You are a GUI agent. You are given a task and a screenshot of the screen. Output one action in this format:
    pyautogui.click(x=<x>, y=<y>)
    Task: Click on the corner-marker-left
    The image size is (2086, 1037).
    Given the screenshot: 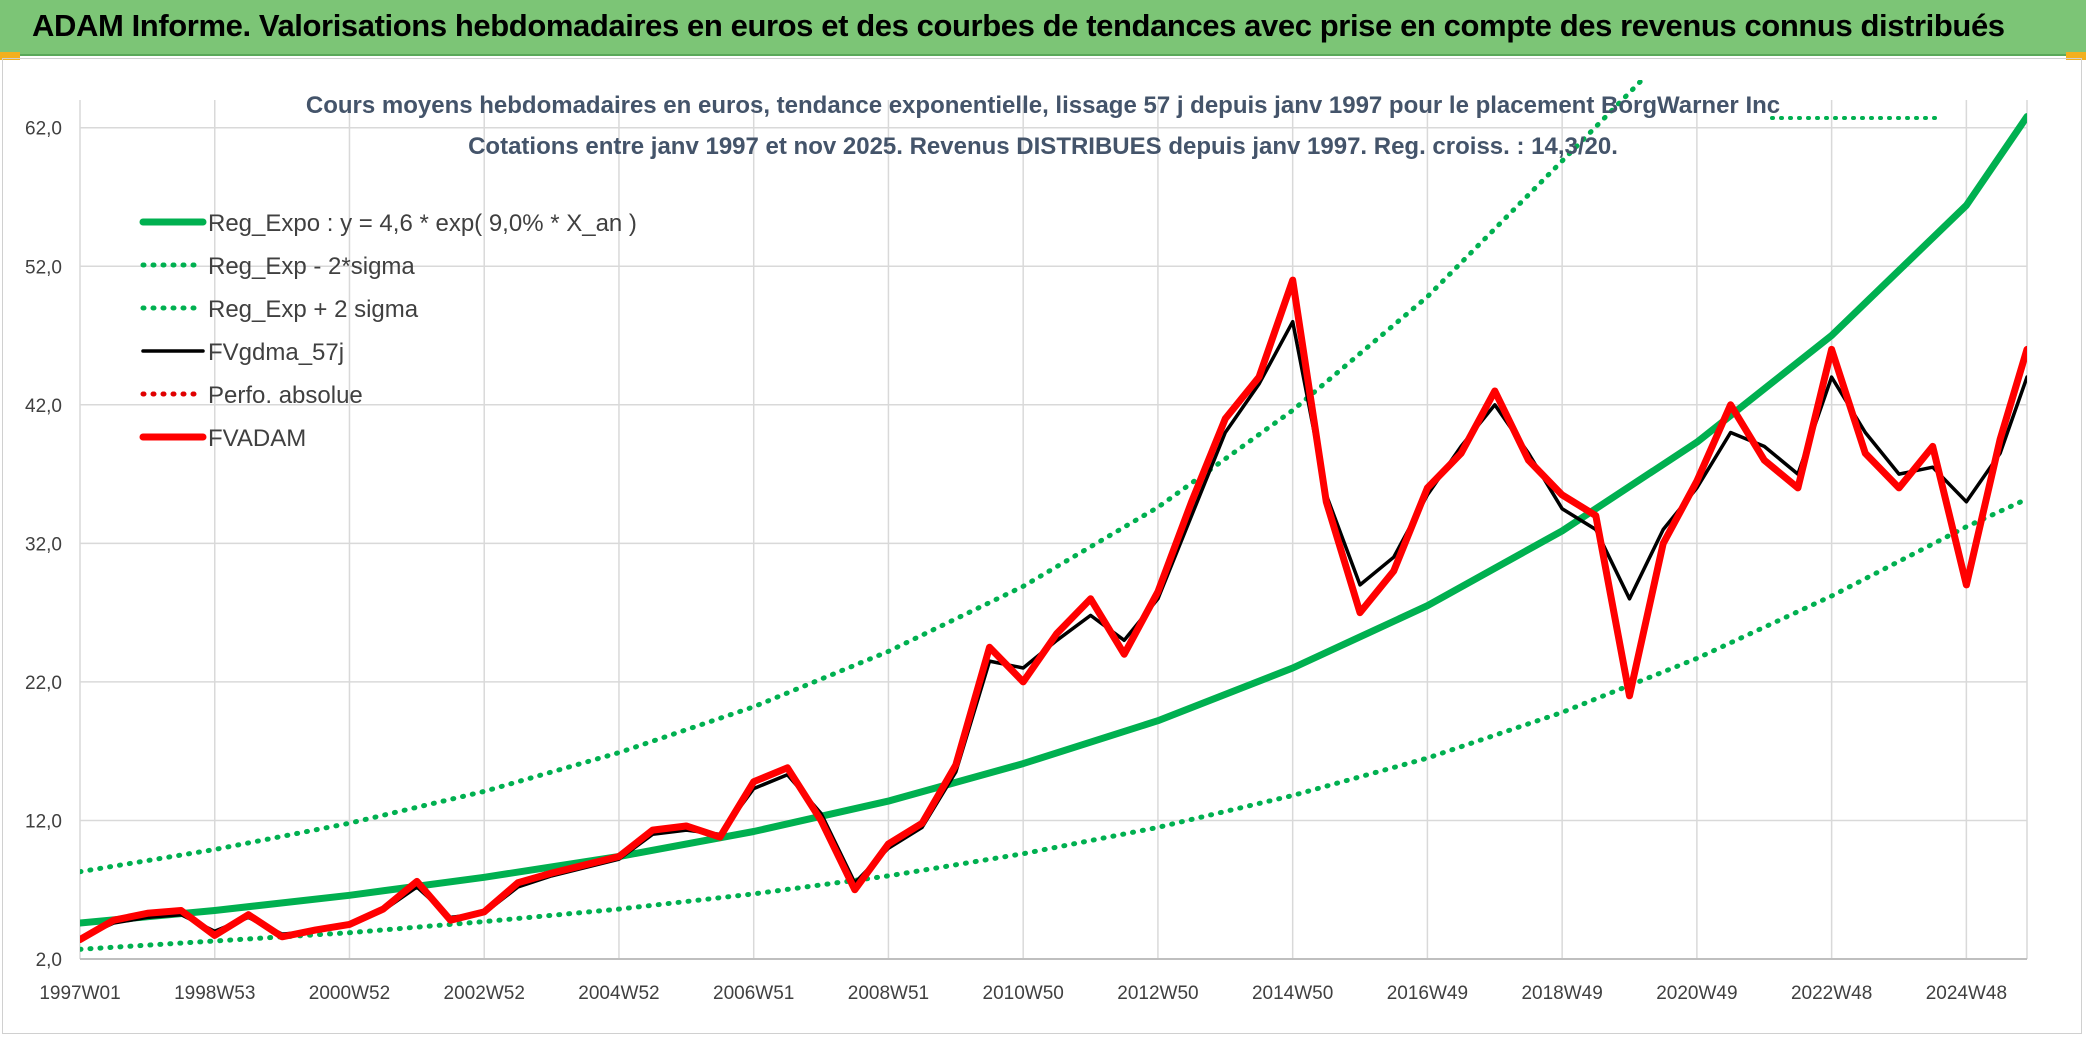 What is the action you would take?
    pyautogui.click(x=10, y=56)
    